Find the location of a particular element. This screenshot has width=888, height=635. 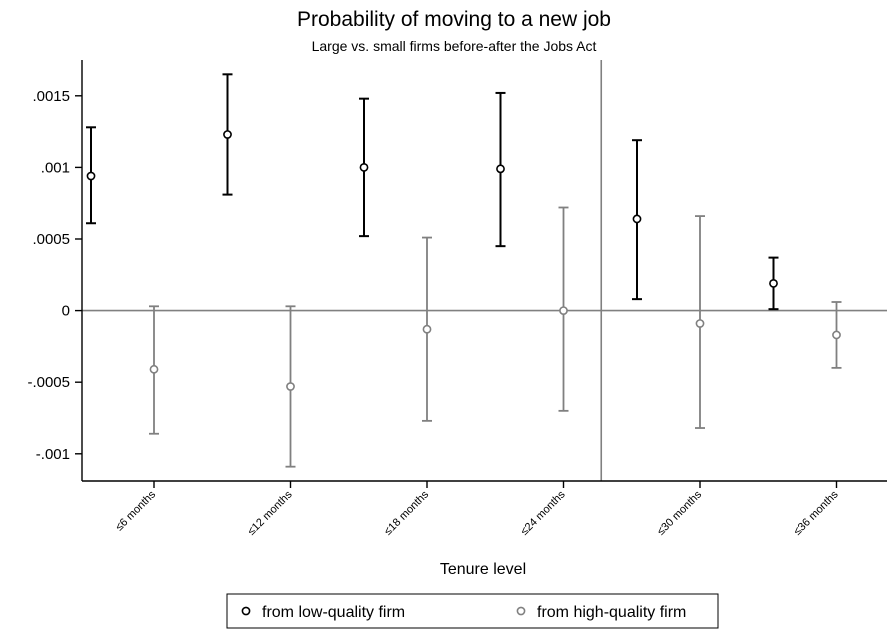

x-tick-label: ≤12 months is located at coordinates (270, 512).